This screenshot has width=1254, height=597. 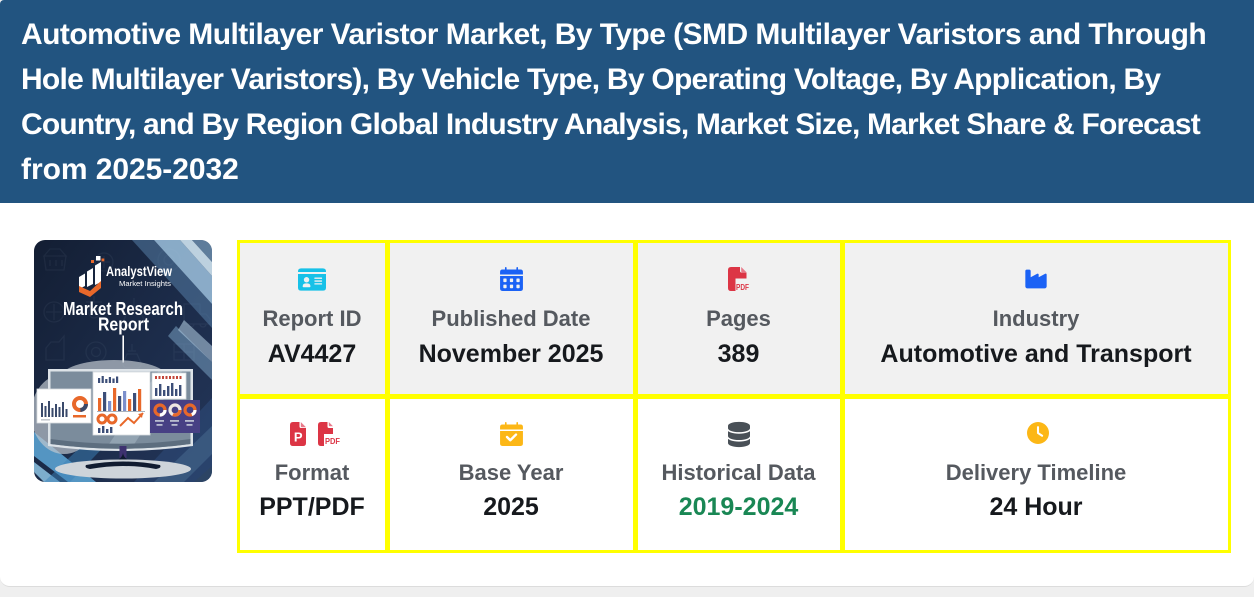 I want to click on svg-text: Report, so click(x=123, y=324).